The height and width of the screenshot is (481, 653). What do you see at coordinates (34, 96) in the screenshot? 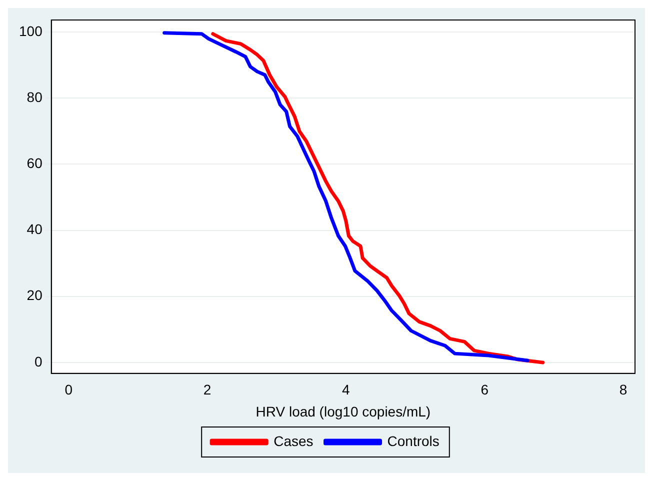
I see `y-tick-label: 80` at bounding box center [34, 96].